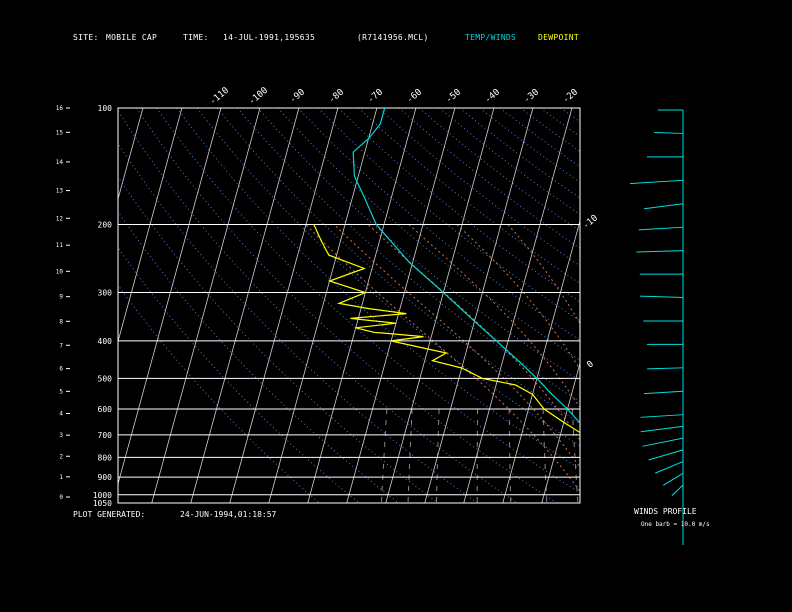 The width and height of the screenshot is (792, 612). I want to click on pressure-label: 300, so click(105, 293).